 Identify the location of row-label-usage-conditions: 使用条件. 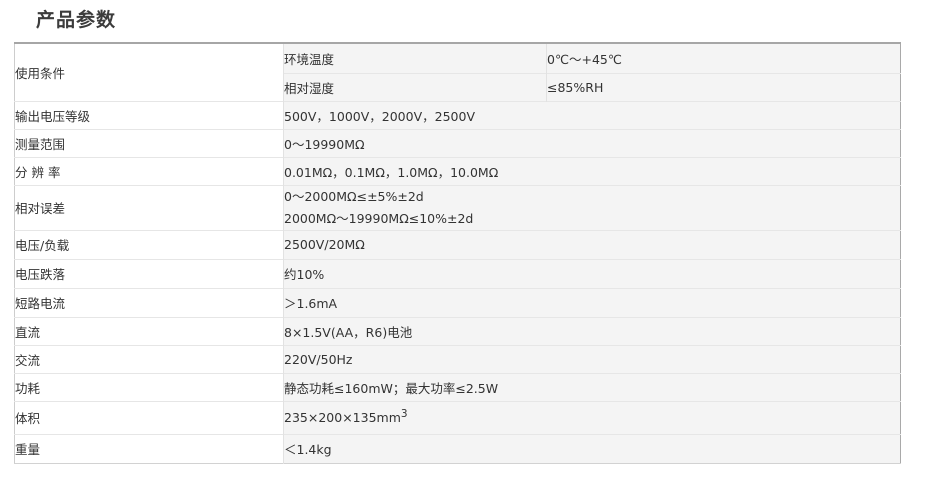
(149, 72).